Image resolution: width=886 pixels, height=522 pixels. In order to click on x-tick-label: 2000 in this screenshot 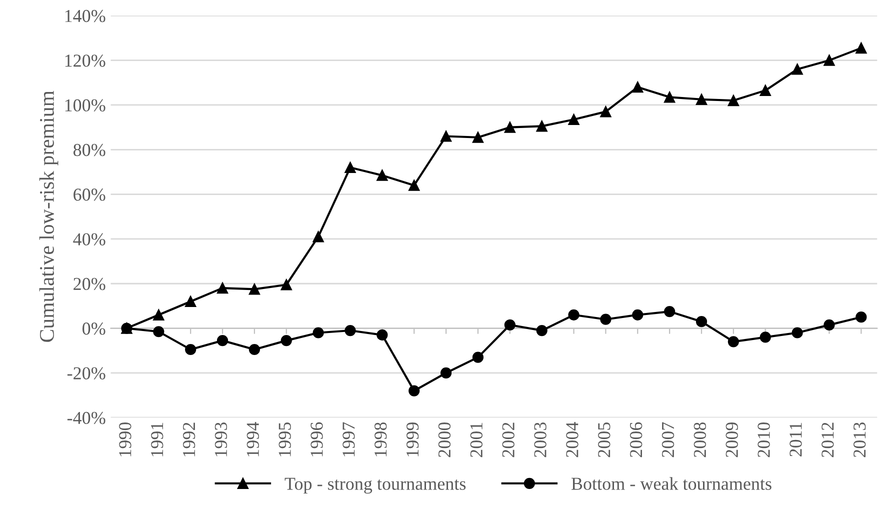, I will do `click(444, 440)`.